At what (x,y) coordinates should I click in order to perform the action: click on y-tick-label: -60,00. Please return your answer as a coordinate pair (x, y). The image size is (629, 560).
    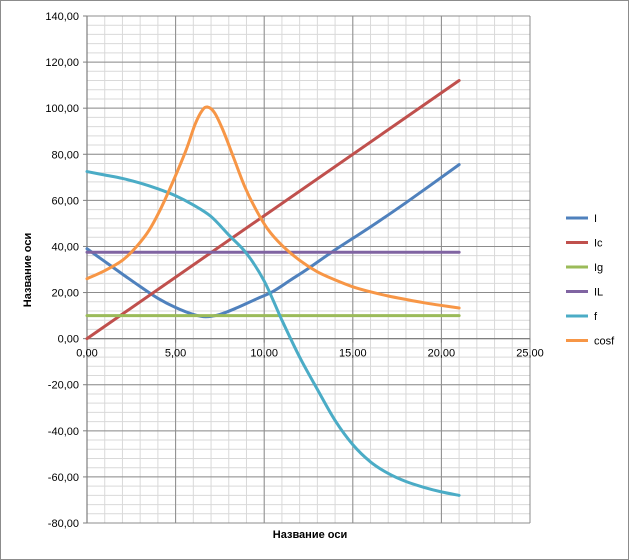
    Looking at the image, I should click on (63, 478).